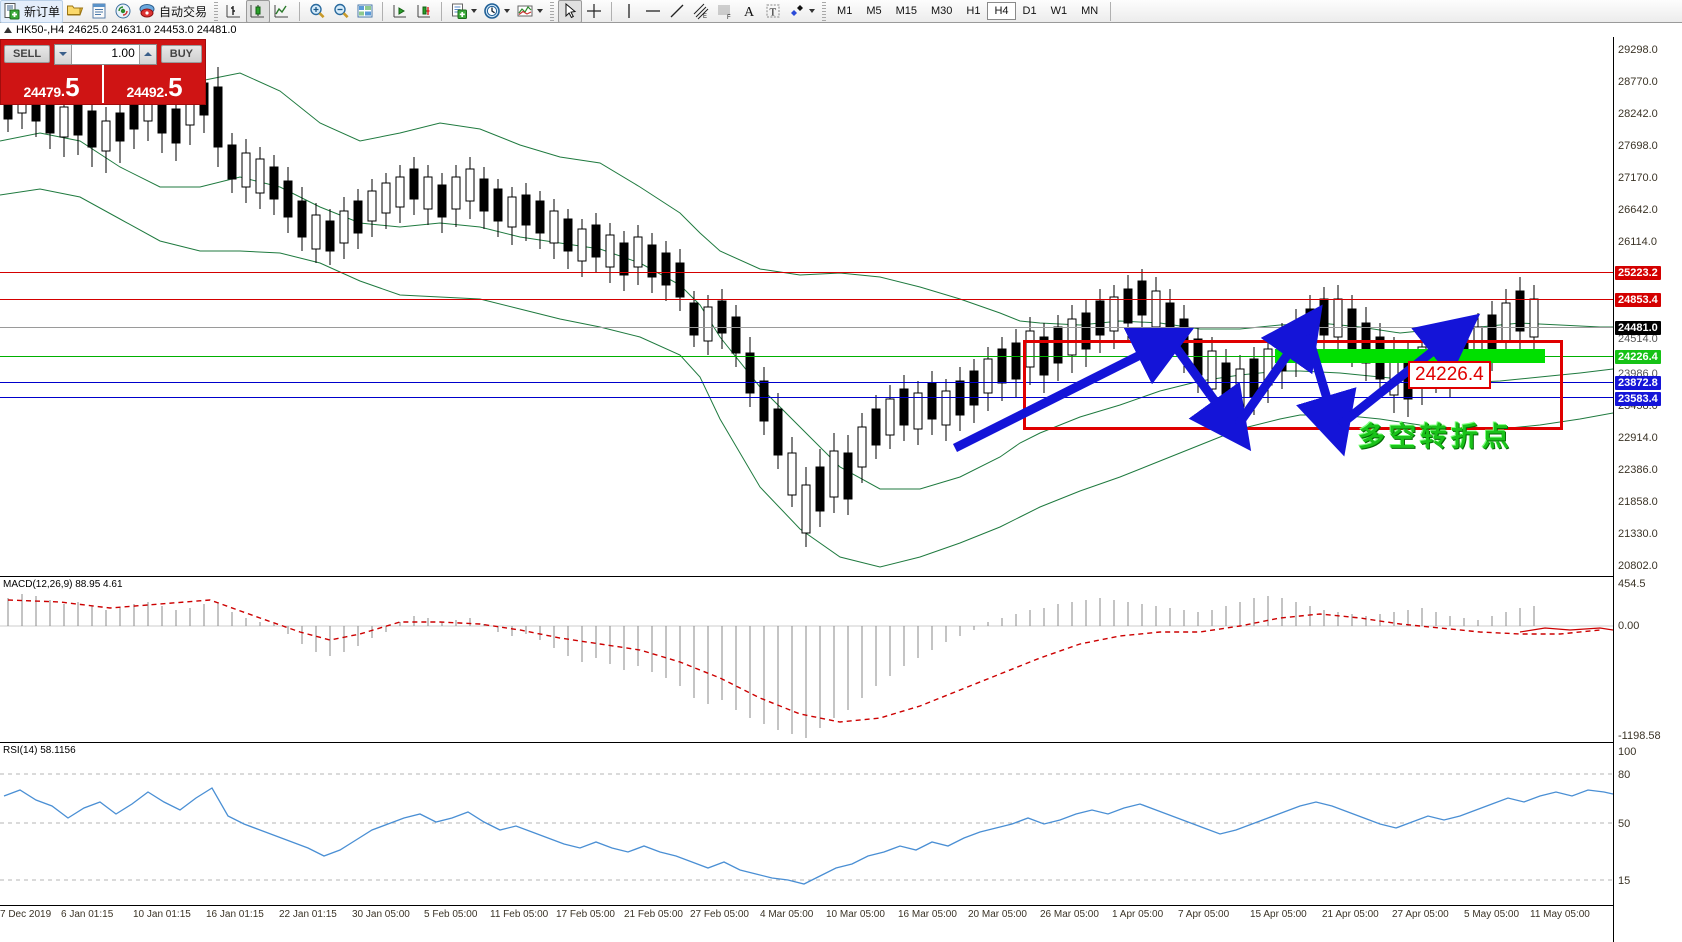 Image resolution: width=1682 pixels, height=942 pixels. I want to click on volume-increase-button, so click(147, 54).